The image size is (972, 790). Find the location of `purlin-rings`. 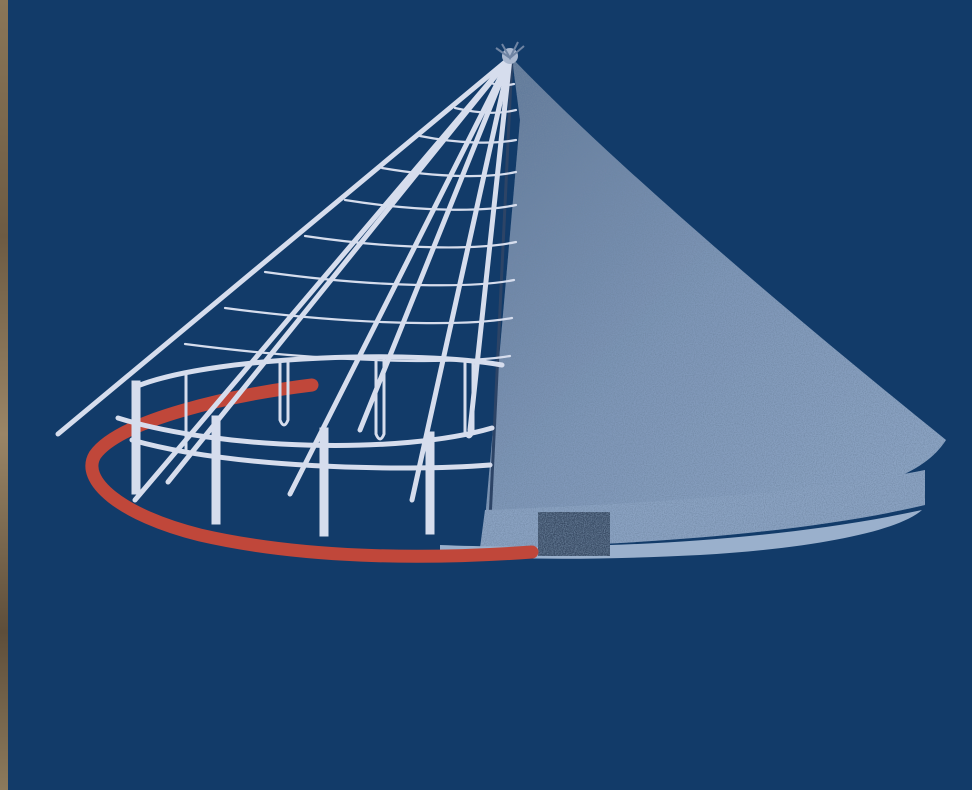

purlin-rings is located at coordinates (350, 221).